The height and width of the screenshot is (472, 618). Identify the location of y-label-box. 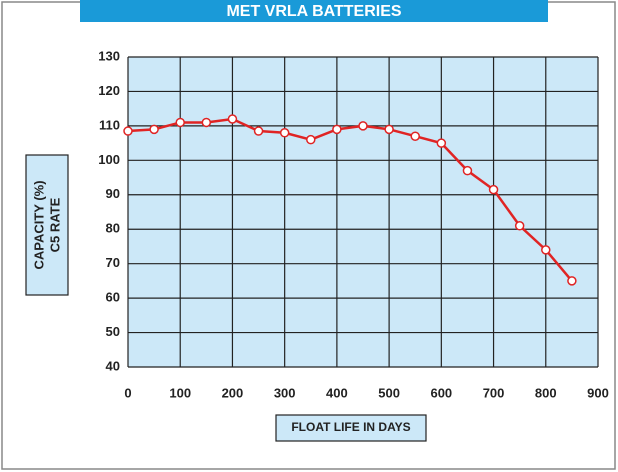
(47, 225).